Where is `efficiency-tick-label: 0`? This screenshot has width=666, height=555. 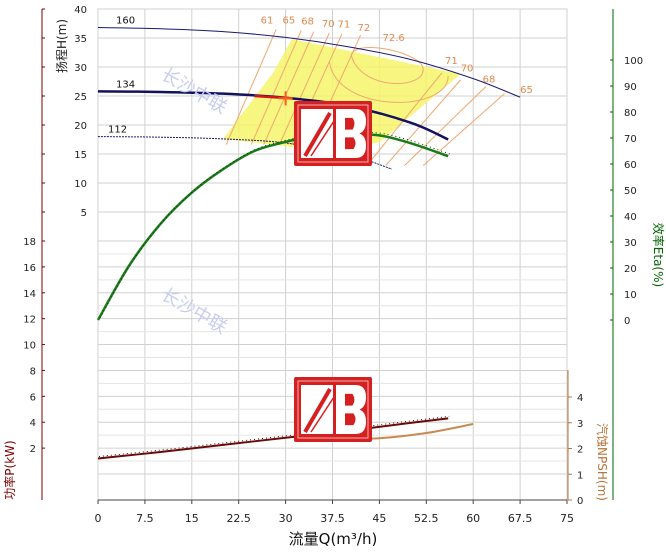 efficiency-tick-label: 0 is located at coordinates (627, 321).